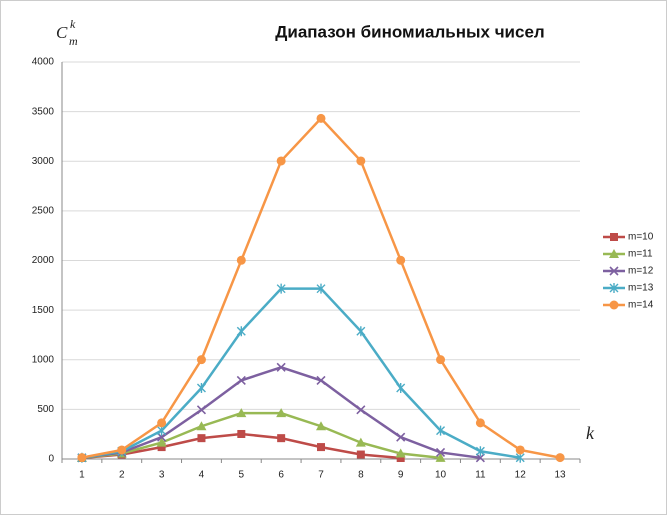 This screenshot has height=516, width=668. I want to click on legend-label: m=13, so click(641, 288).